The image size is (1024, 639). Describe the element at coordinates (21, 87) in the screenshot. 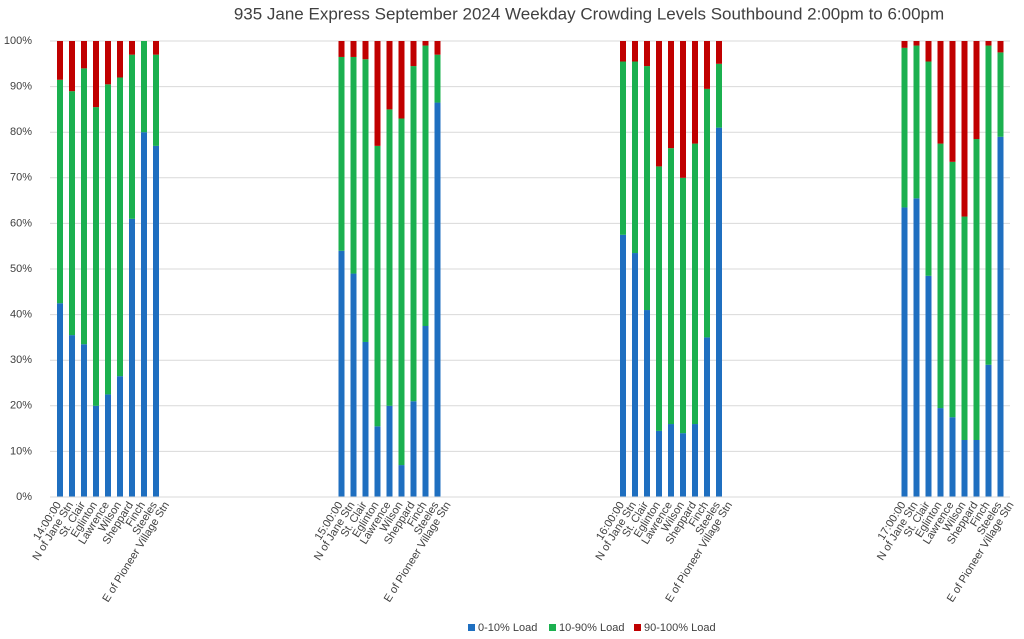

I see `y-tick-label: 90%` at that location.